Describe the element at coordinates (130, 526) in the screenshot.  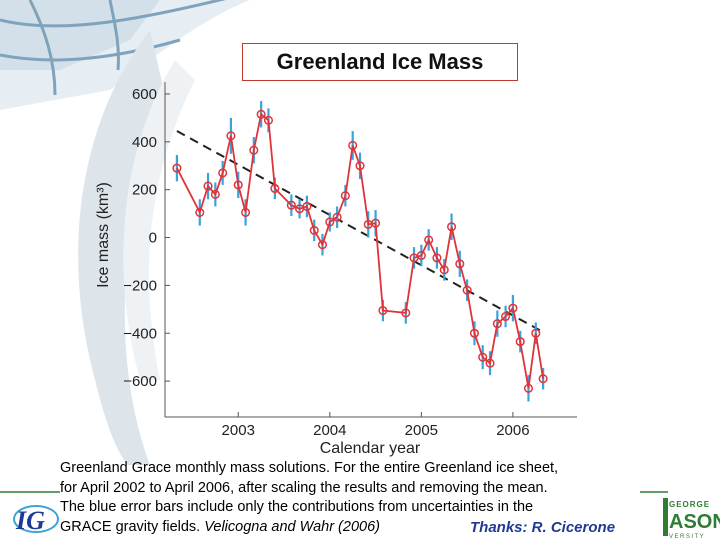
I see `caption-line-text: GRACE gravity fields.` at that location.